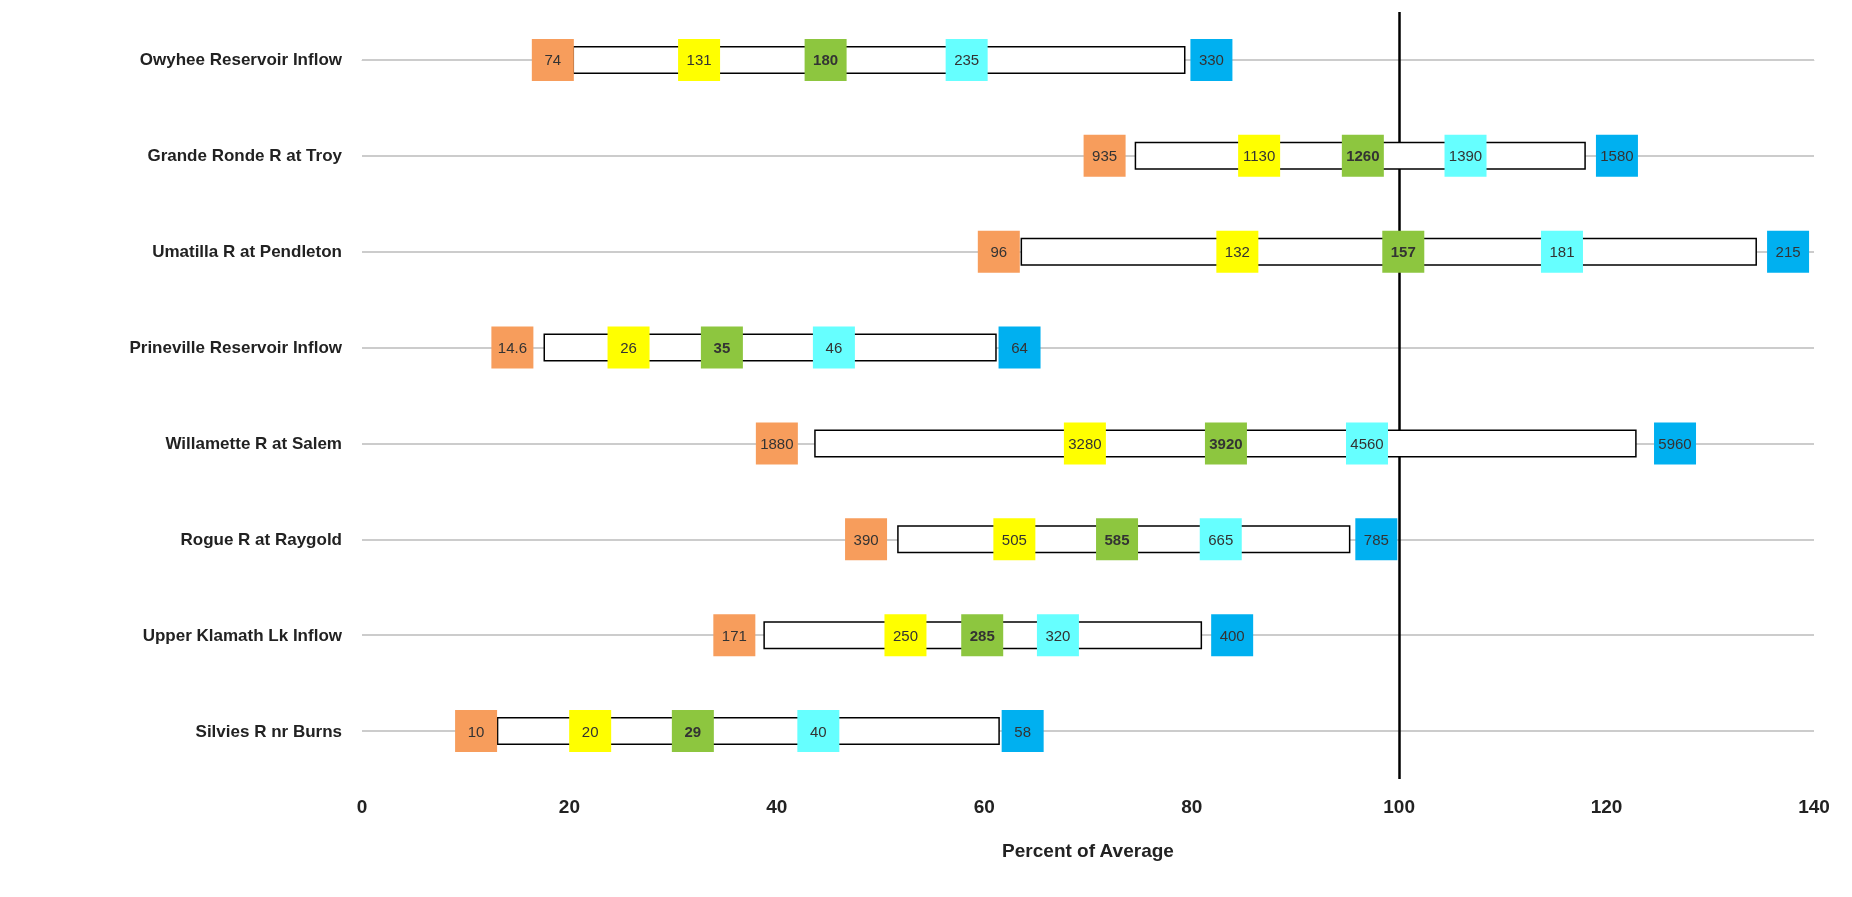  I want to click on annotation: 785, so click(1376, 539).